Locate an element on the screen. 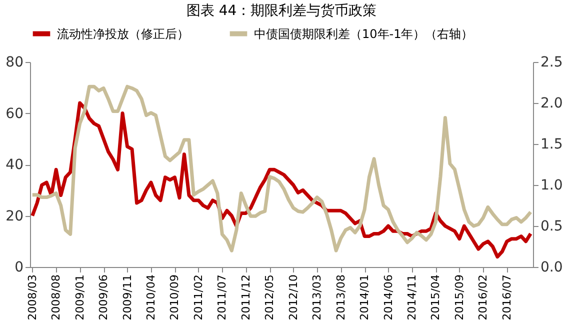 The width and height of the screenshot is (568, 324). y2-tick-label: 0.0 is located at coordinates (551, 268).